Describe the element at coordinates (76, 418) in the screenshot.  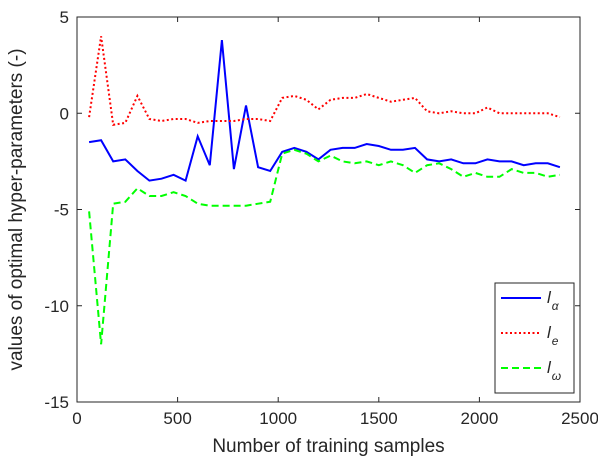
I see `x-tick-label: 0` at that location.